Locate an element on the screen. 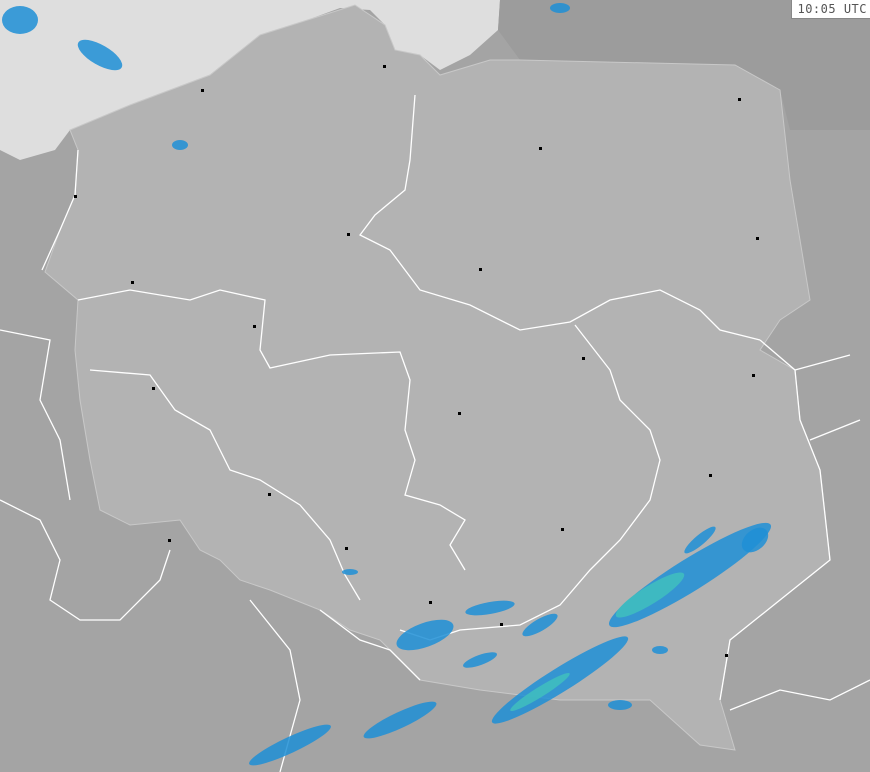 The width and height of the screenshot is (870, 772). timestamp-label: 10:05 UTC is located at coordinates (830, 9).